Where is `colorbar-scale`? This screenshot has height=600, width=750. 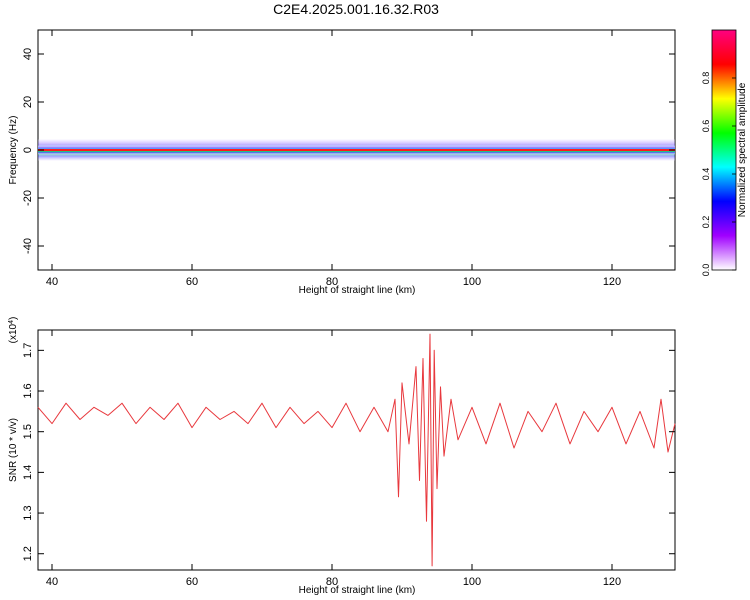 colorbar-scale is located at coordinates (724, 150).